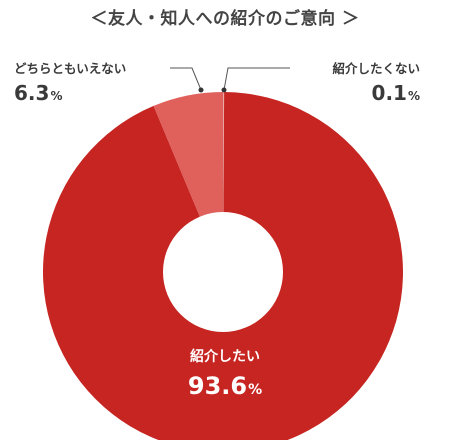 Image resolution: width=450 pixels, height=440 pixels. What do you see at coordinates (217, 386) in the screenshot?
I see `label-yes-value: 93.6` at bounding box center [217, 386].